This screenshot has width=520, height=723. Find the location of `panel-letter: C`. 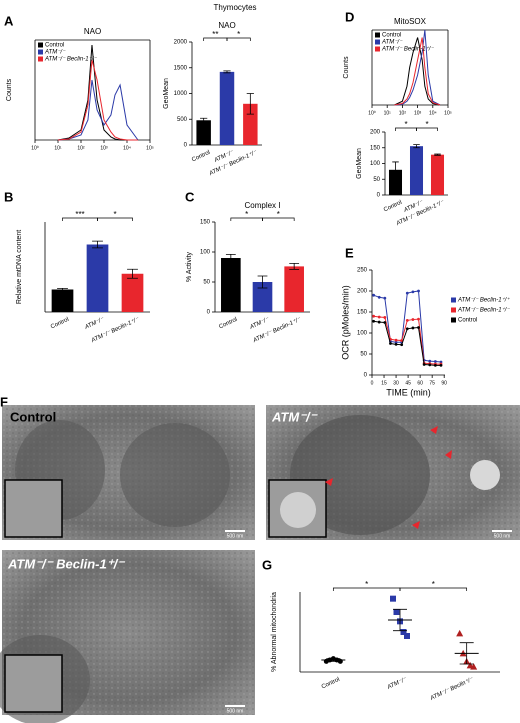

panel-letter: C is located at coordinates (190, 196).